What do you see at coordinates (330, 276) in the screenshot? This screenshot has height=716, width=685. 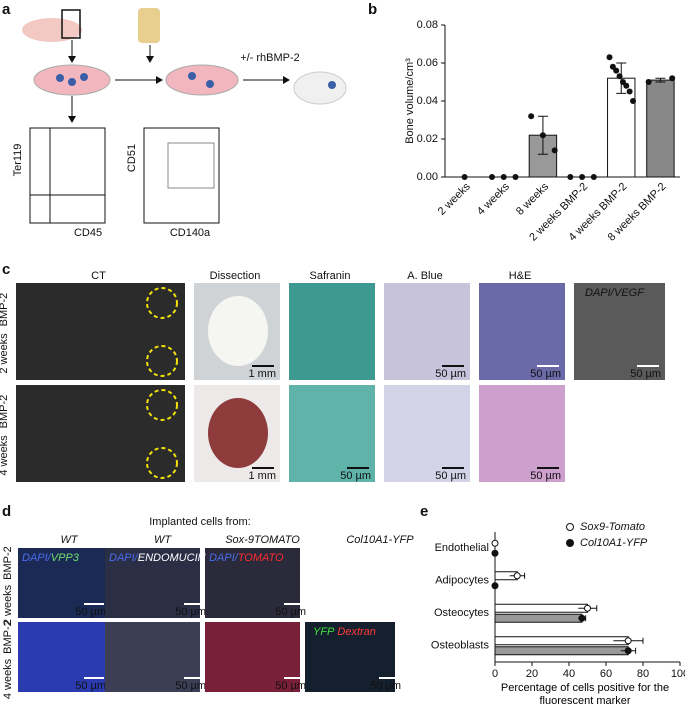 I see `label: Safranin` at bounding box center [330, 276].